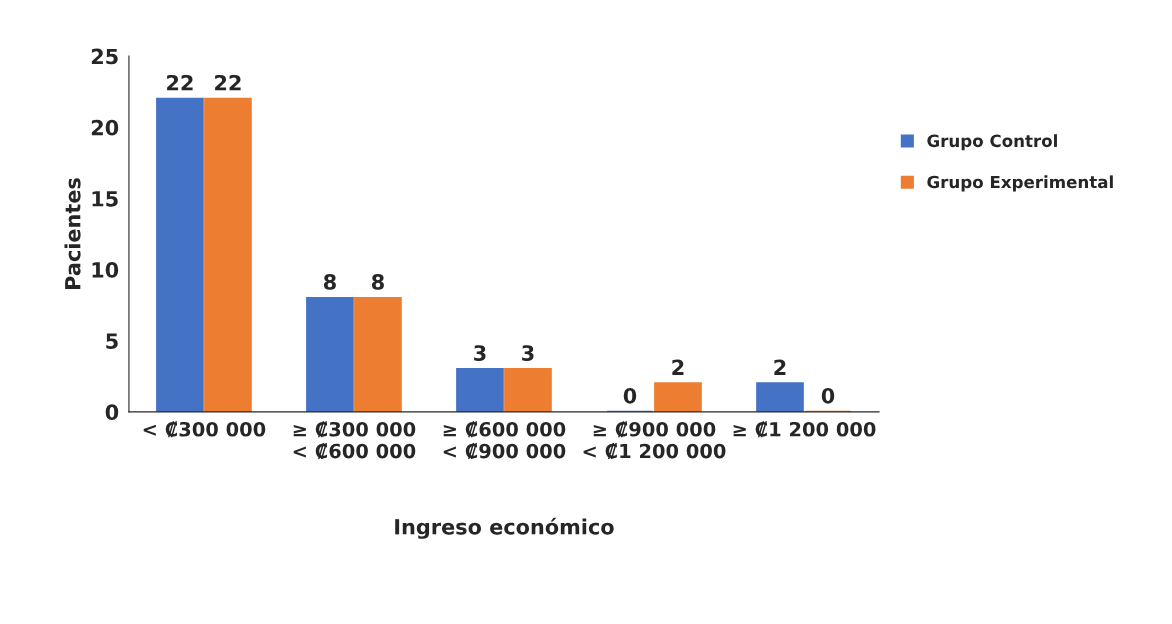  Describe the element at coordinates (112, 341) in the screenshot. I see `y-tick-label: 5` at that location.